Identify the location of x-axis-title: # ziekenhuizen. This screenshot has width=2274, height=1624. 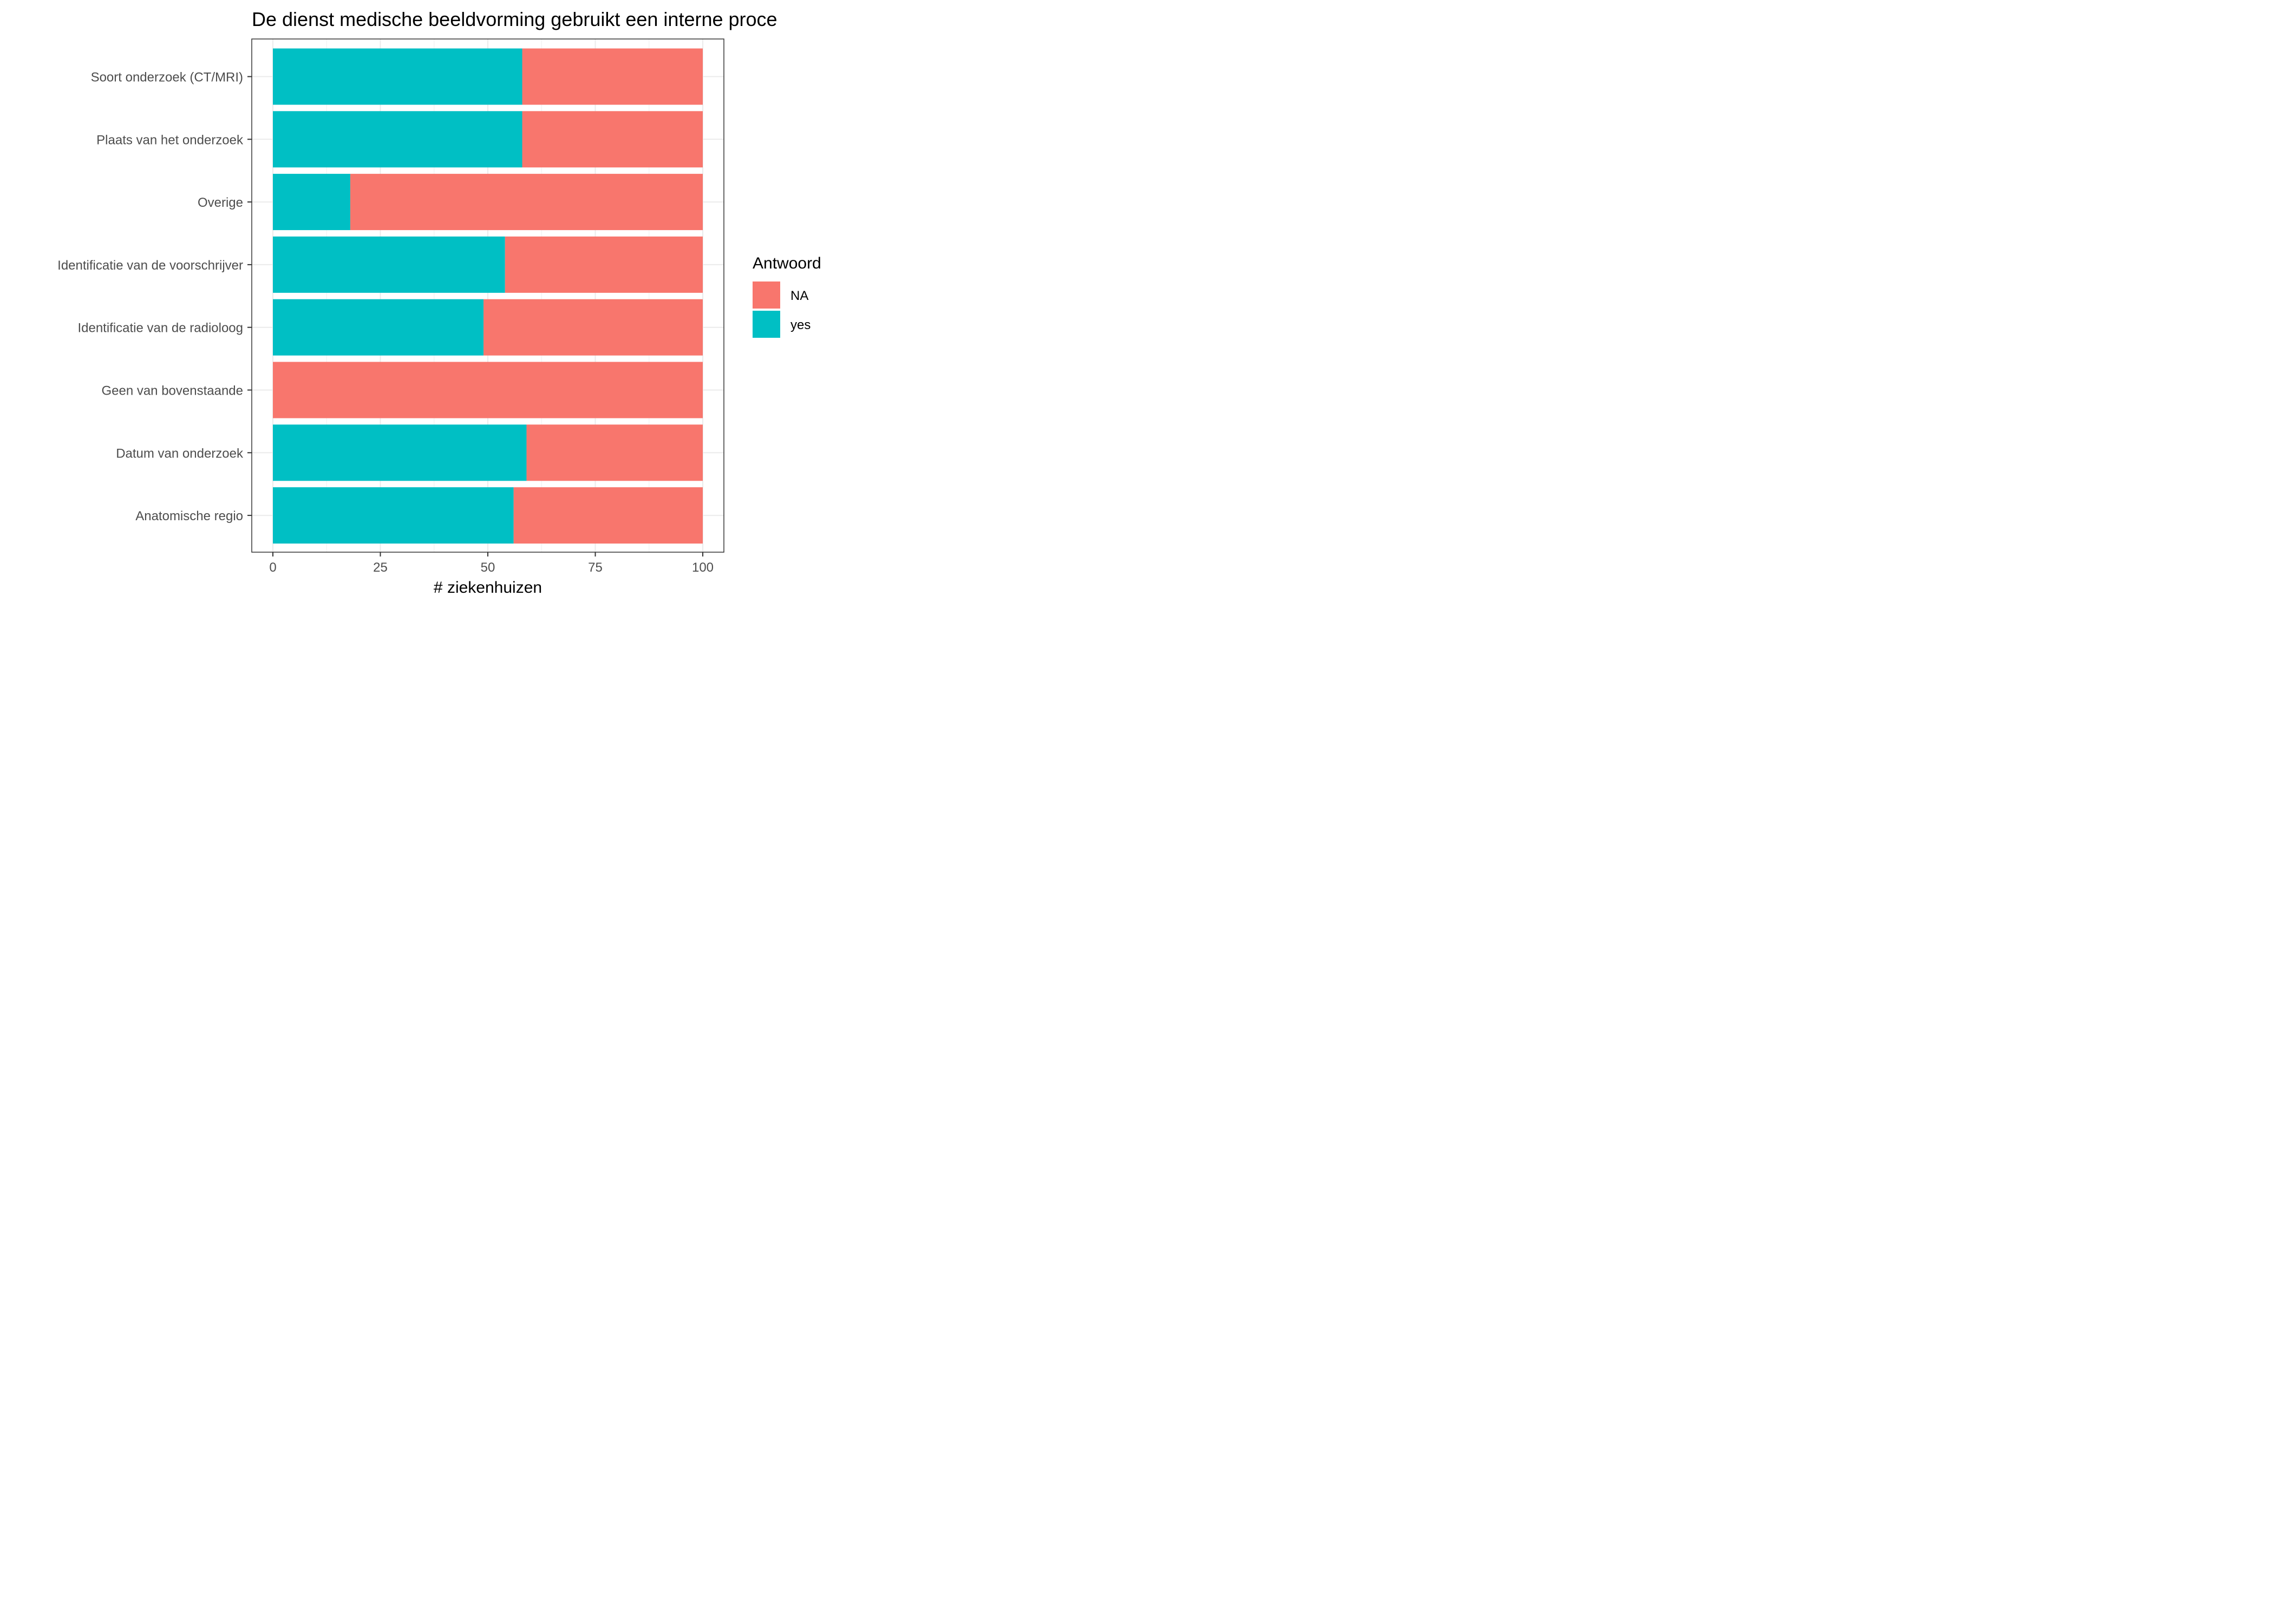
(488, 588).